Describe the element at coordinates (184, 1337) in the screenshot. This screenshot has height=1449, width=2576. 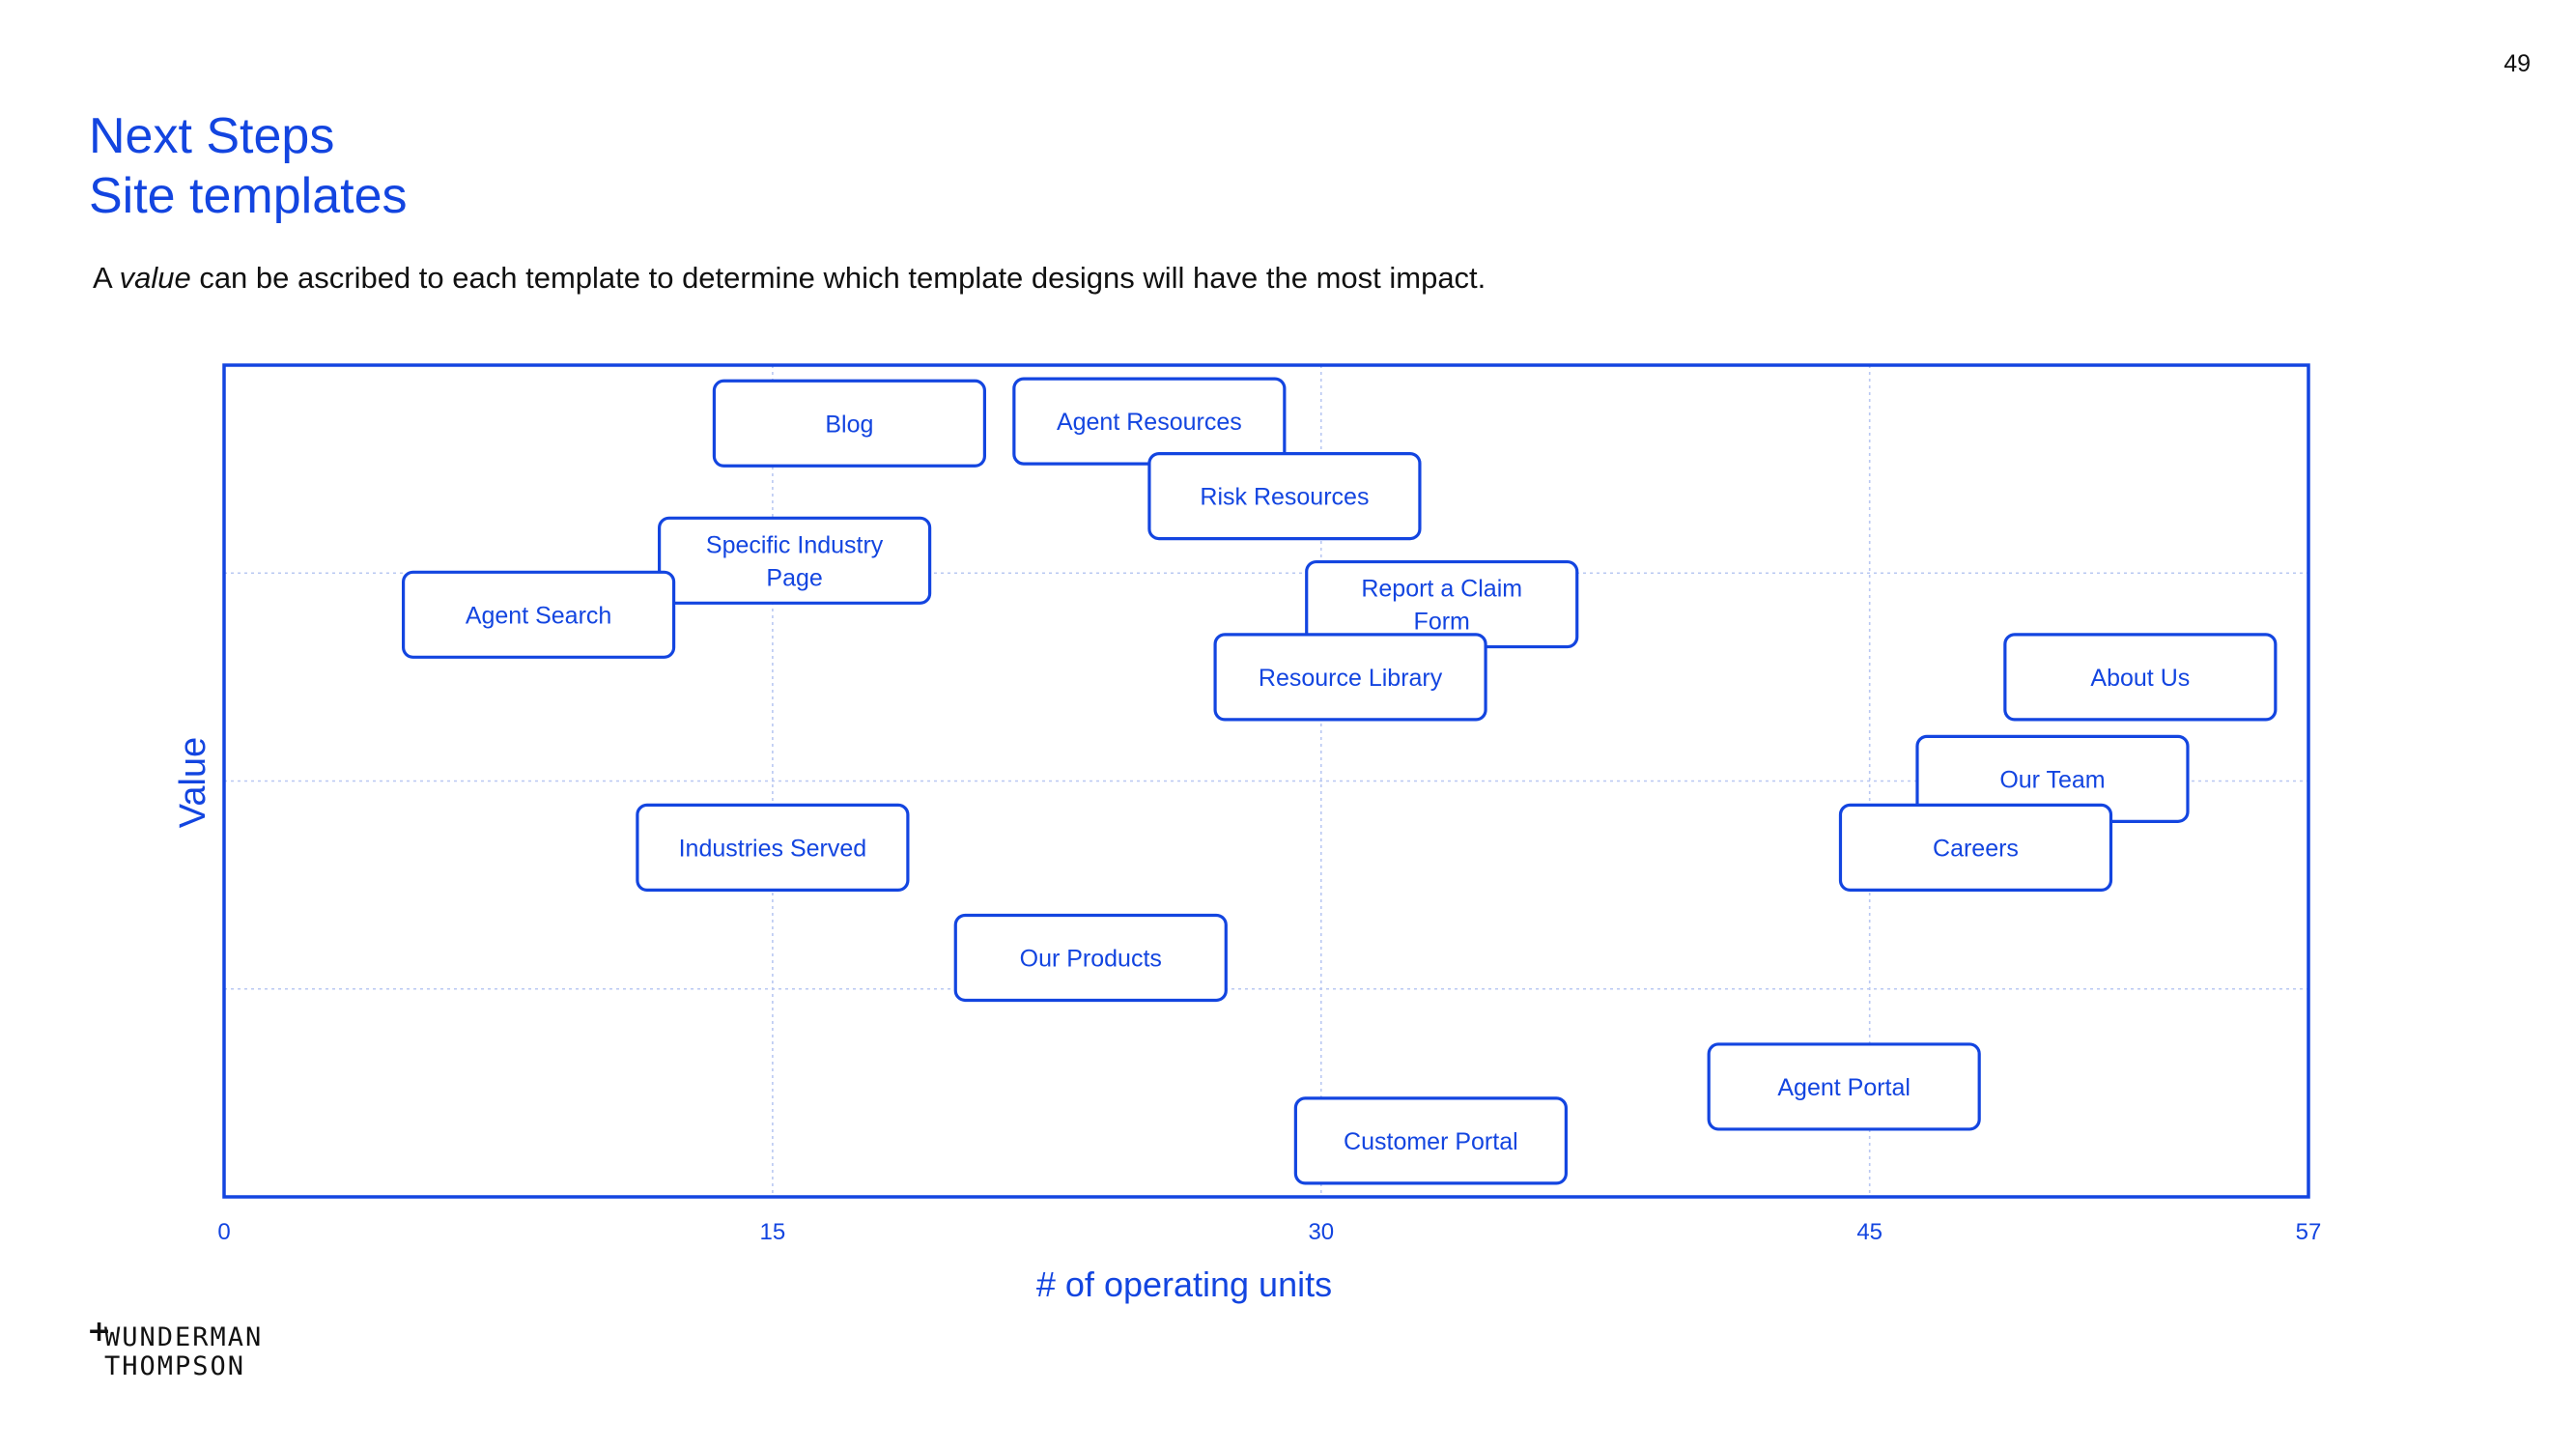
I see `logo-line-1: WUNDERMAN` at that location.